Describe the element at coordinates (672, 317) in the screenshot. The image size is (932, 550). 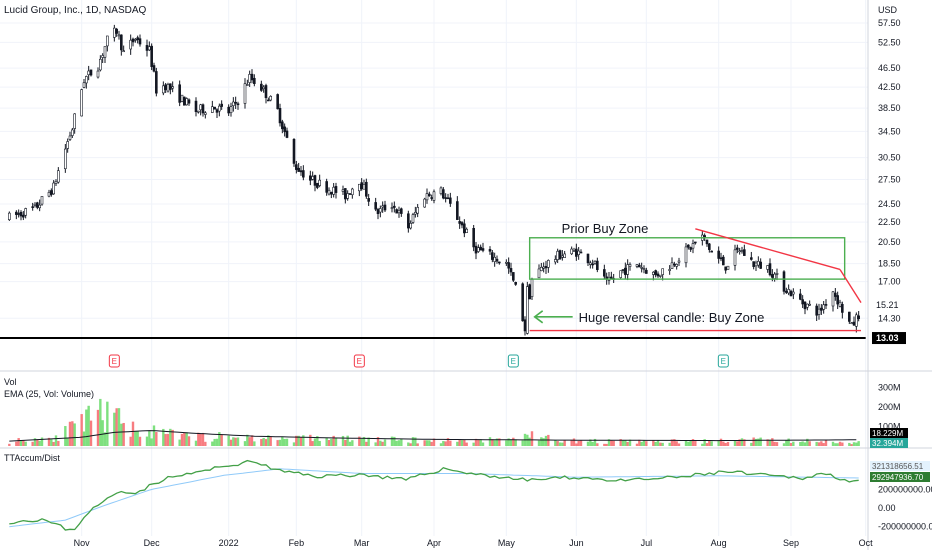
I see `reversal-candle-label: Huge reversal candle: Buy Zone` at that location.